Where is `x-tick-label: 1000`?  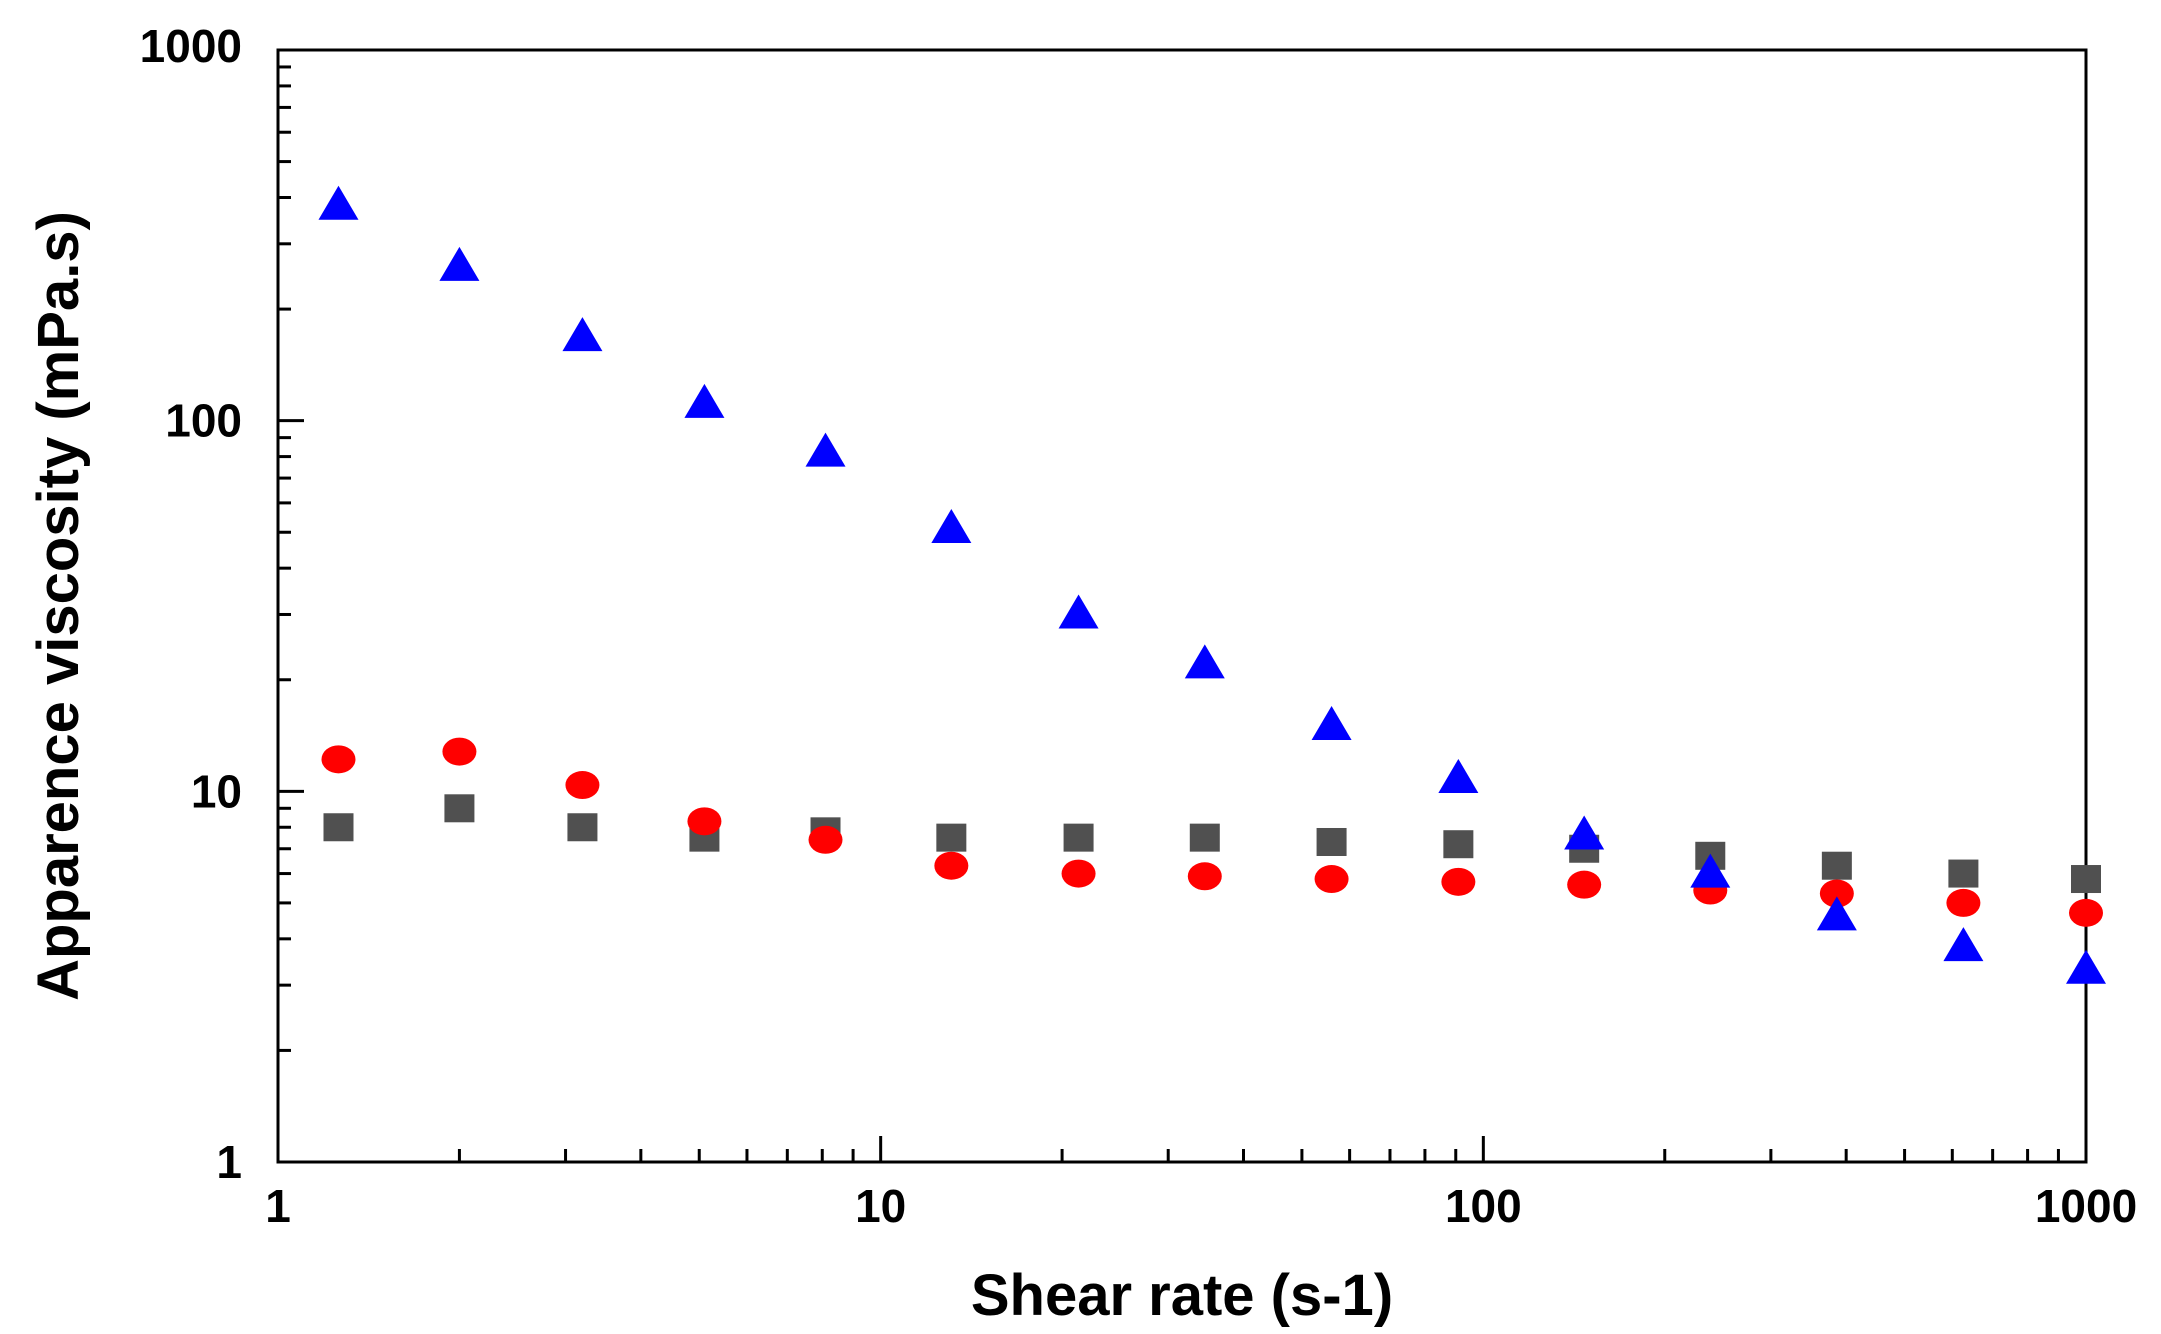 x-tick-label: 1000 is located at coordinates (2086, 1206).